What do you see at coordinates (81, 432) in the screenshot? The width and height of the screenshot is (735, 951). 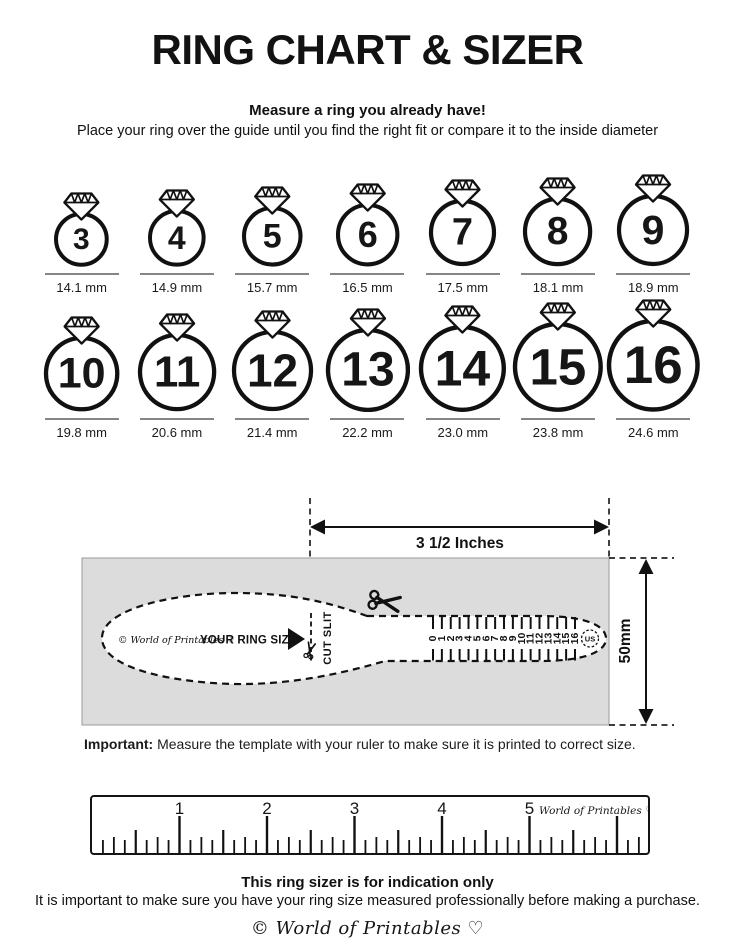 I see `ring-diameter-label: 19.8 mm` at bounding box center [81, 432].